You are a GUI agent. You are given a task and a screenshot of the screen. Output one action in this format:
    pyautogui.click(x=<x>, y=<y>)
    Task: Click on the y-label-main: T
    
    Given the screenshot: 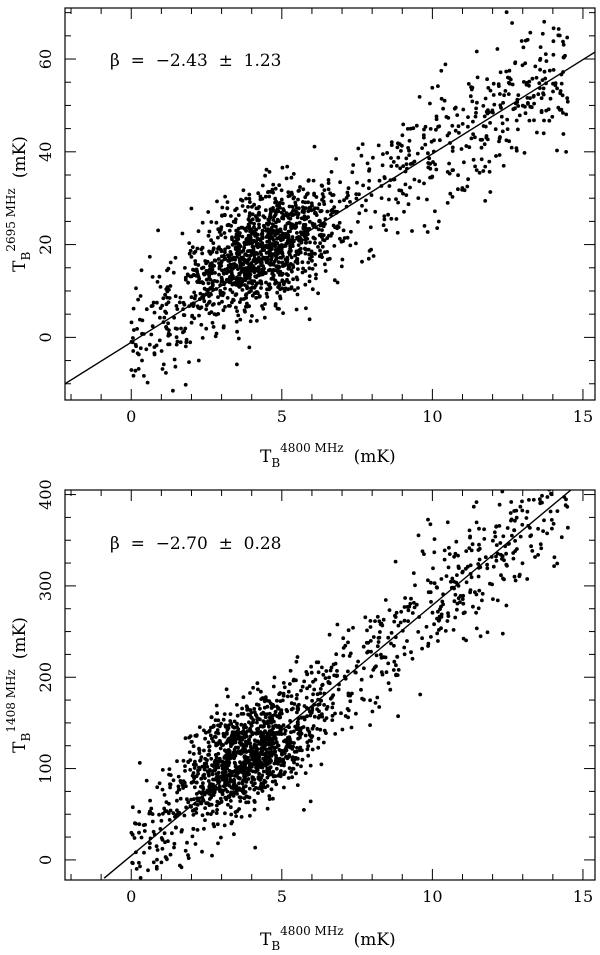 What is the action you would take?
    pyautogui.click(x=20, y=747)
    